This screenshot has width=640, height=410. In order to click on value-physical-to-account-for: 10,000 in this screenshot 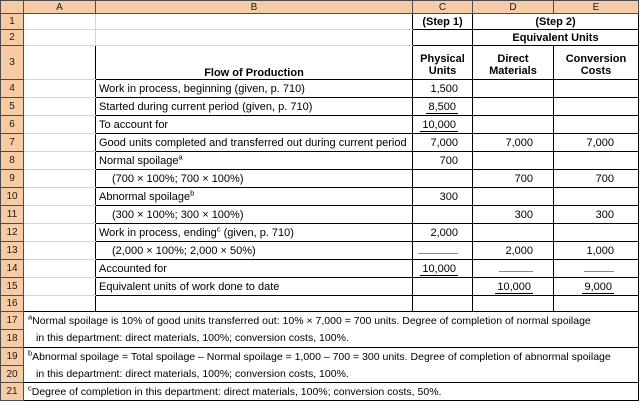, I will do `click(442, 124)`.